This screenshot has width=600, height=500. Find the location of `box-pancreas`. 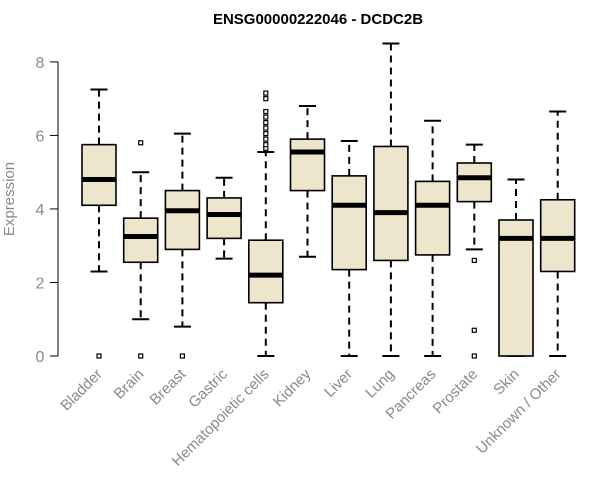

box-pancreas is located at coordinates (432, 238).